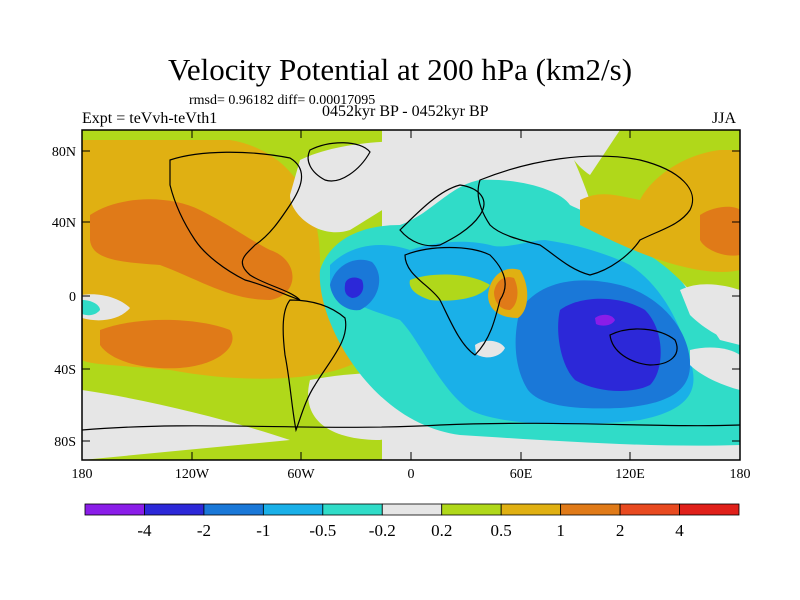  What do you see at coordinates (236, 226) in the screenshot?
I see `coast-north-america` at bounding box center [236, 226].